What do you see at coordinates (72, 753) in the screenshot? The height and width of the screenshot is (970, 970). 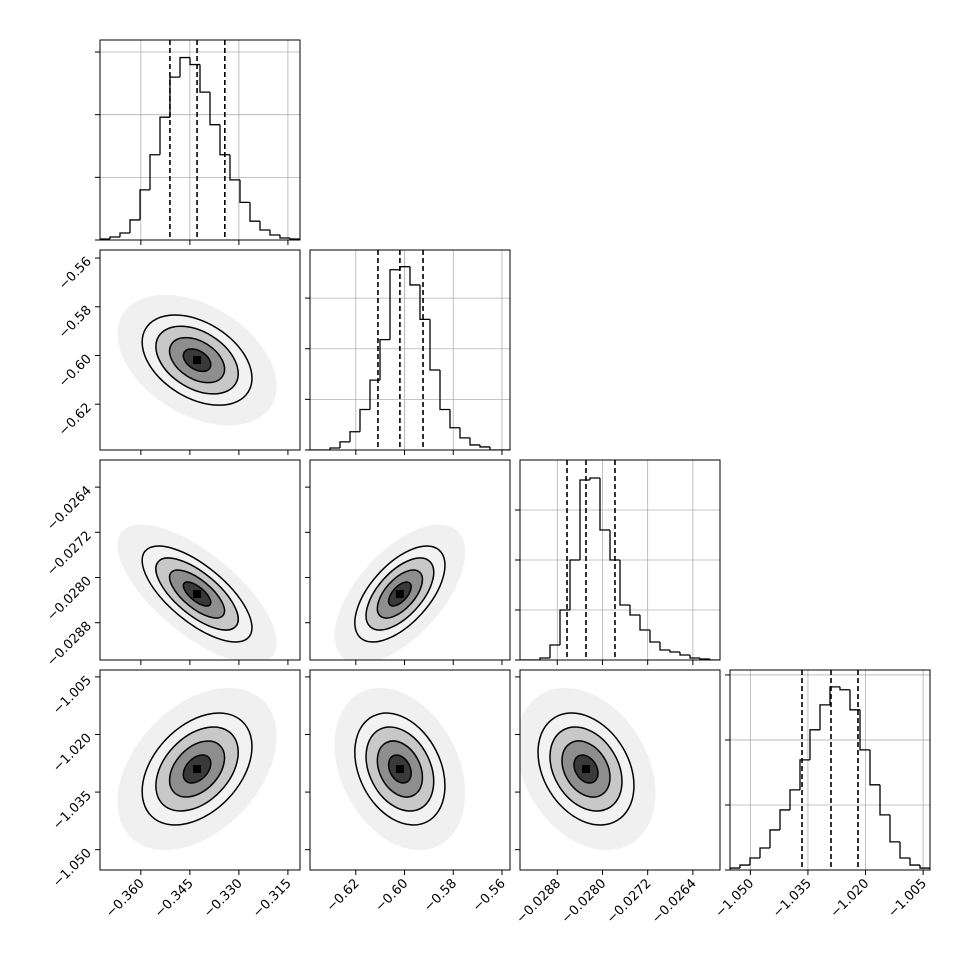 I see `y-tick-label: −1.020` at bounding box center [72, 753].